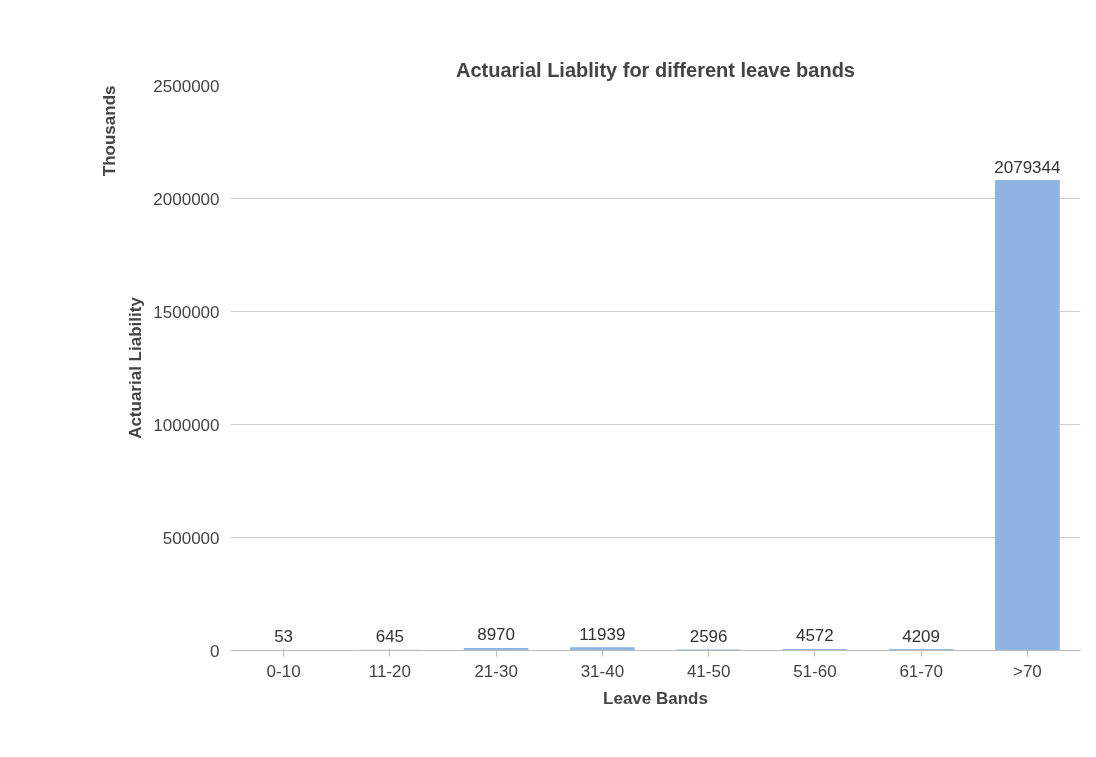  I want to click on data-label: 4209, so click(921, 636).